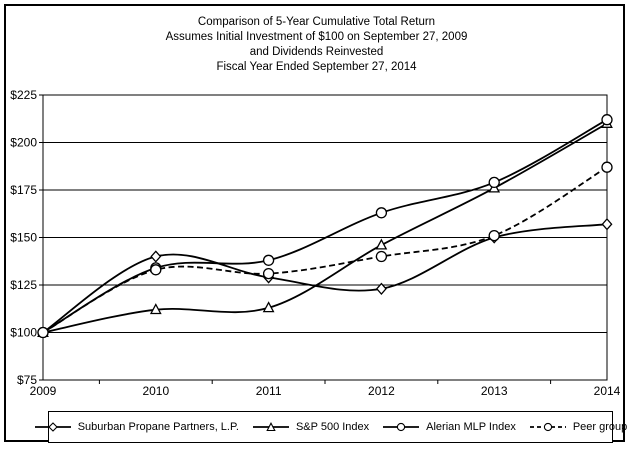  What do you see at coordinates (547, 427) in the screenshot?
I see `dashed-circle-line-marker-icon` at bounding box center [547, 427].